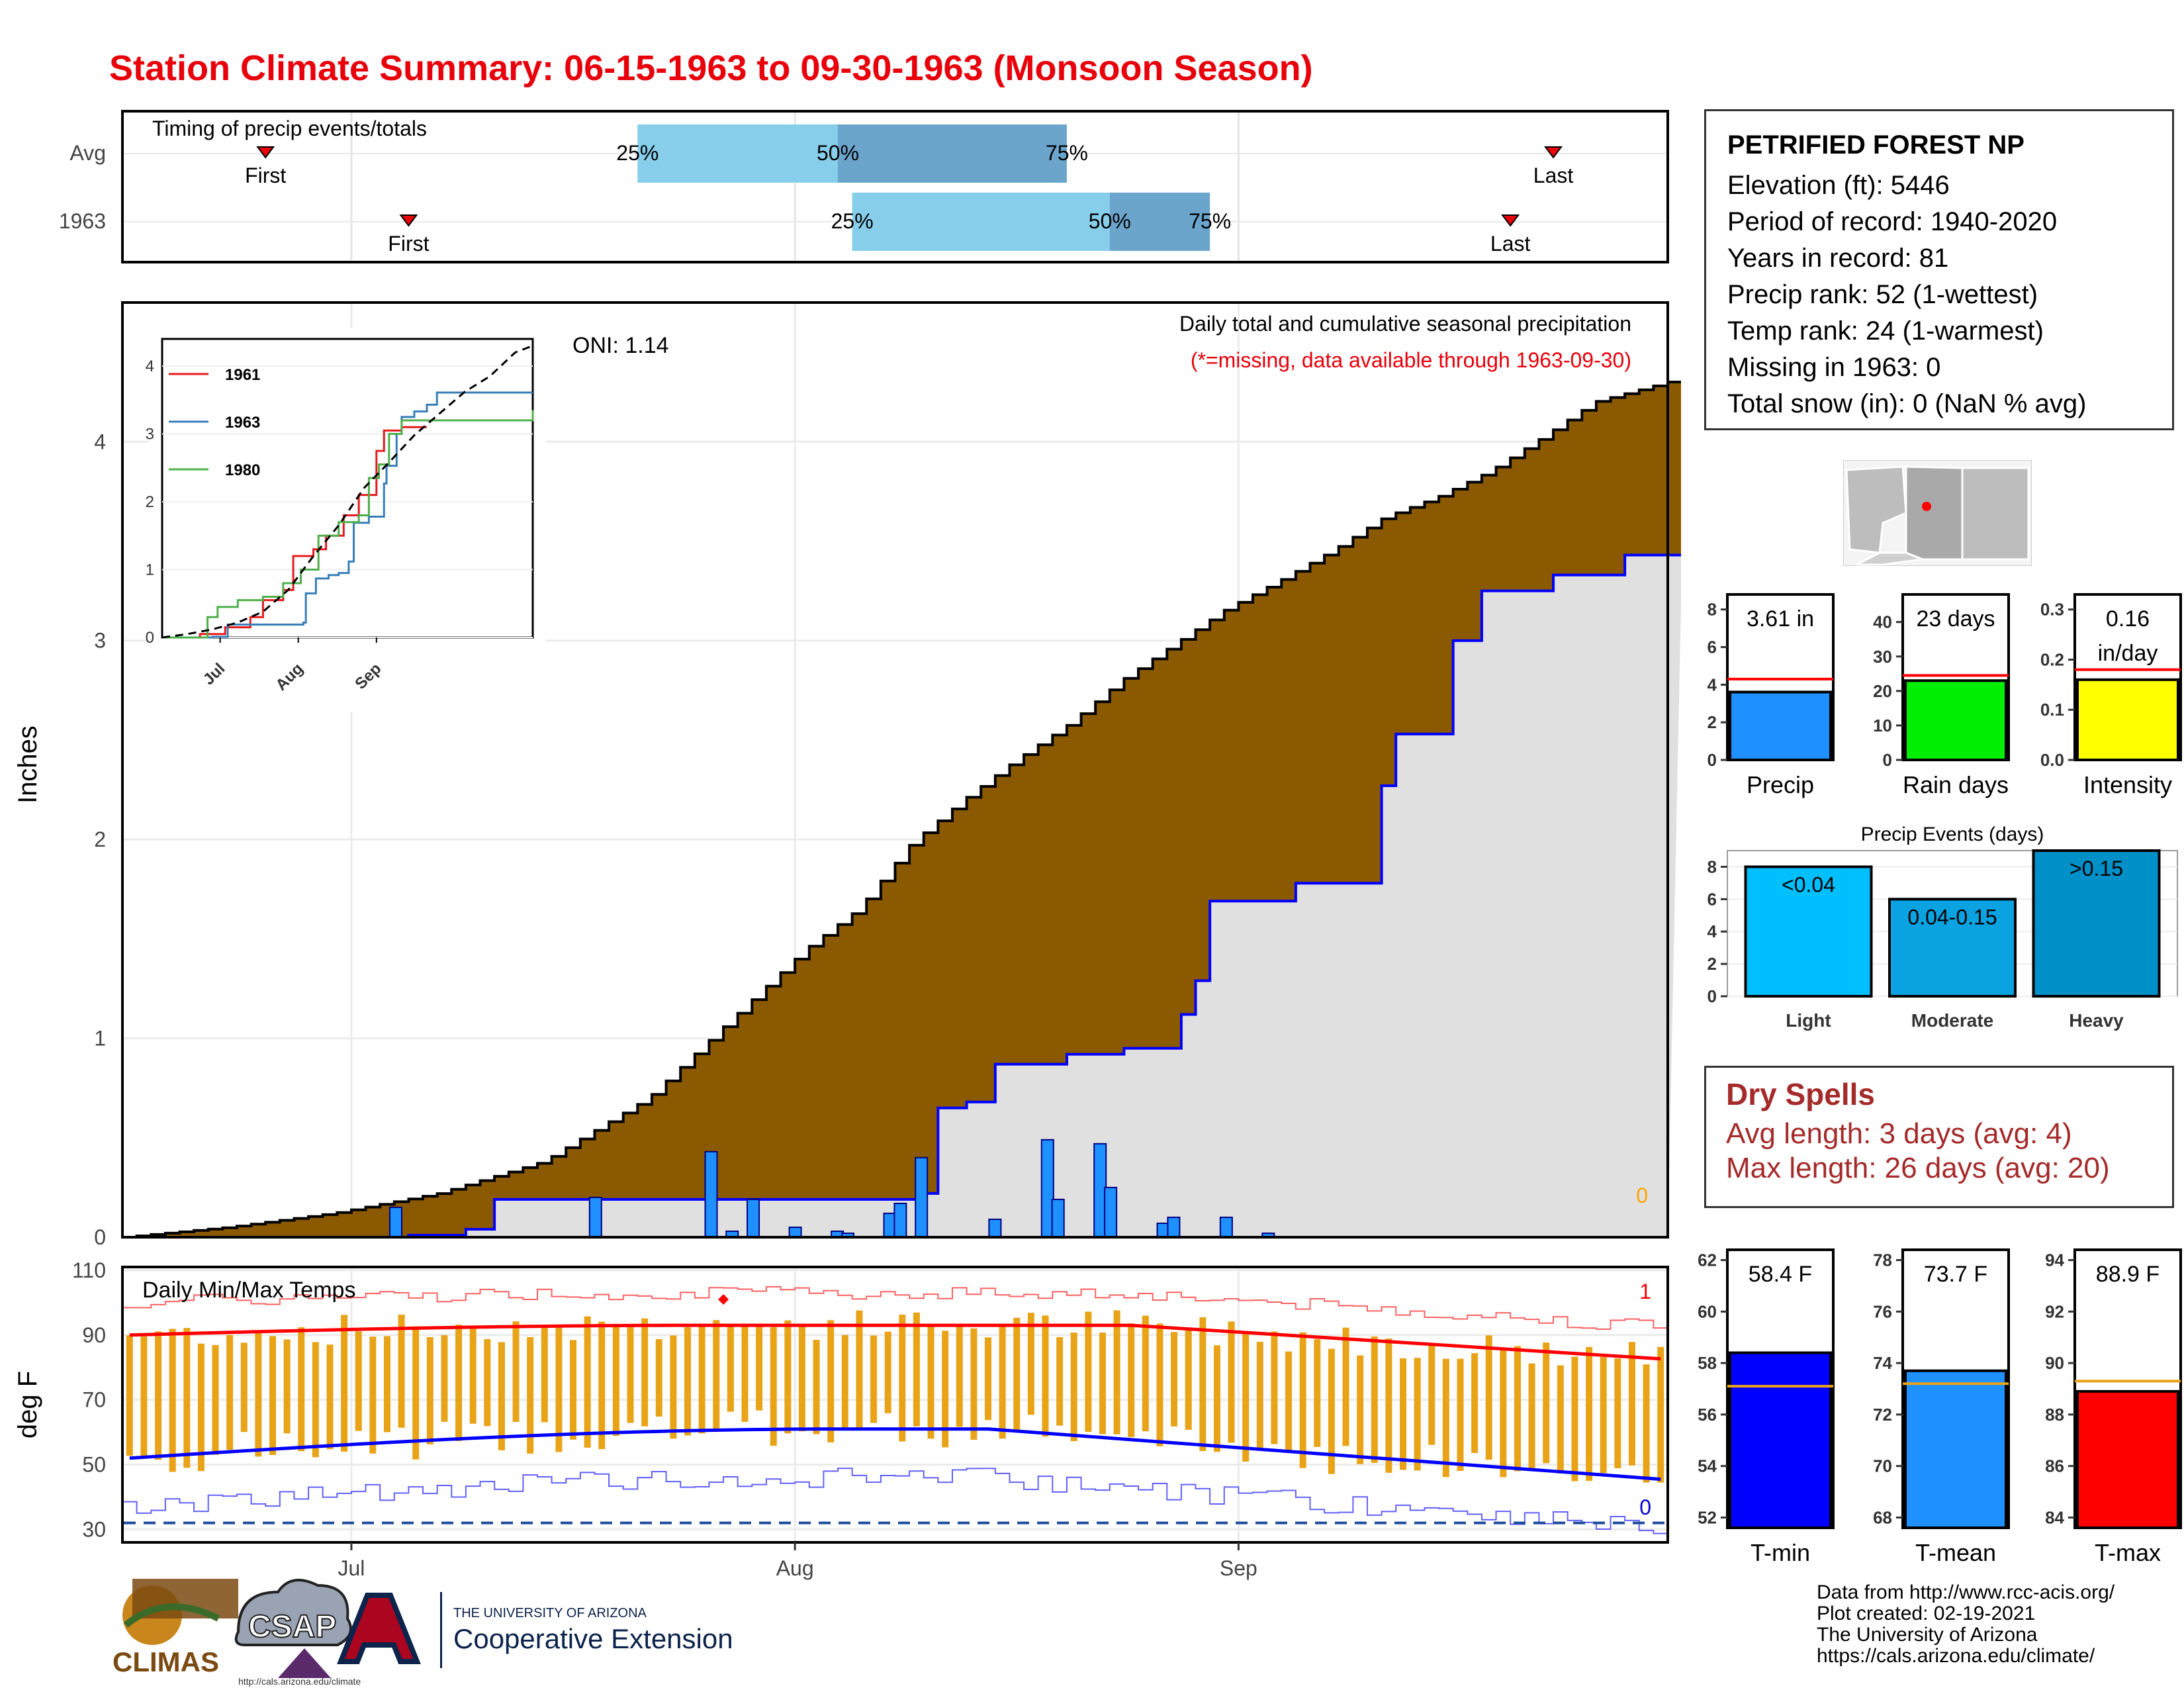 Image resolution: width=2184 pixels, height=1688 pixels. Describe the element at coordinates (2127, 719) in the screenshot. I see `intensity-summary-bar` at that location.